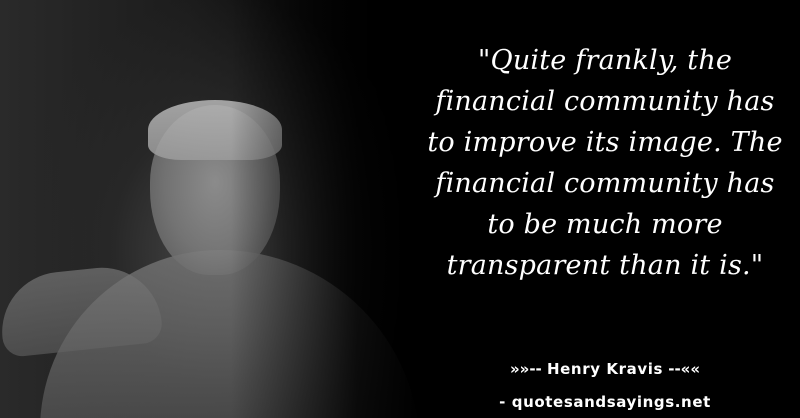 The width and height of the screenshot is (800, 418). I want to click on author-prefix-decoration: »»--, so click(528, 369).